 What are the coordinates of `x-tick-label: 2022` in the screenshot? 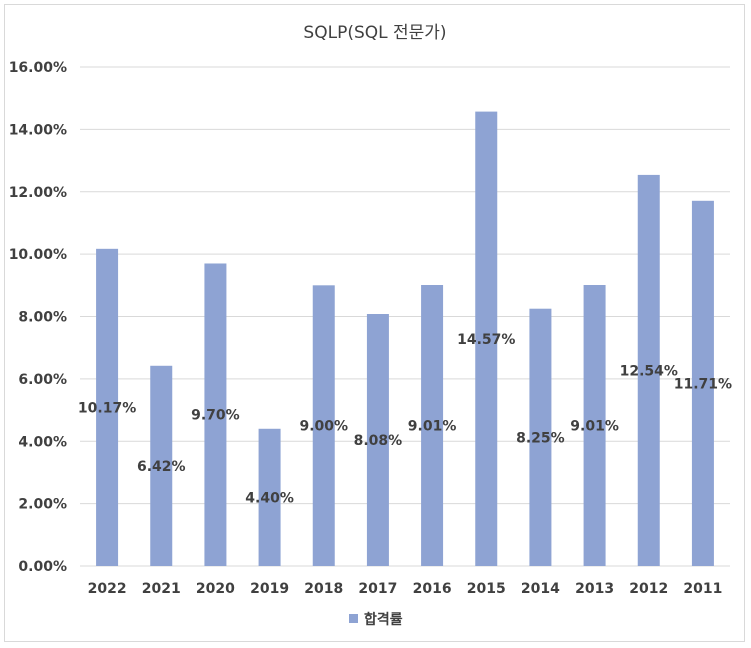 It's located at (107, 589).